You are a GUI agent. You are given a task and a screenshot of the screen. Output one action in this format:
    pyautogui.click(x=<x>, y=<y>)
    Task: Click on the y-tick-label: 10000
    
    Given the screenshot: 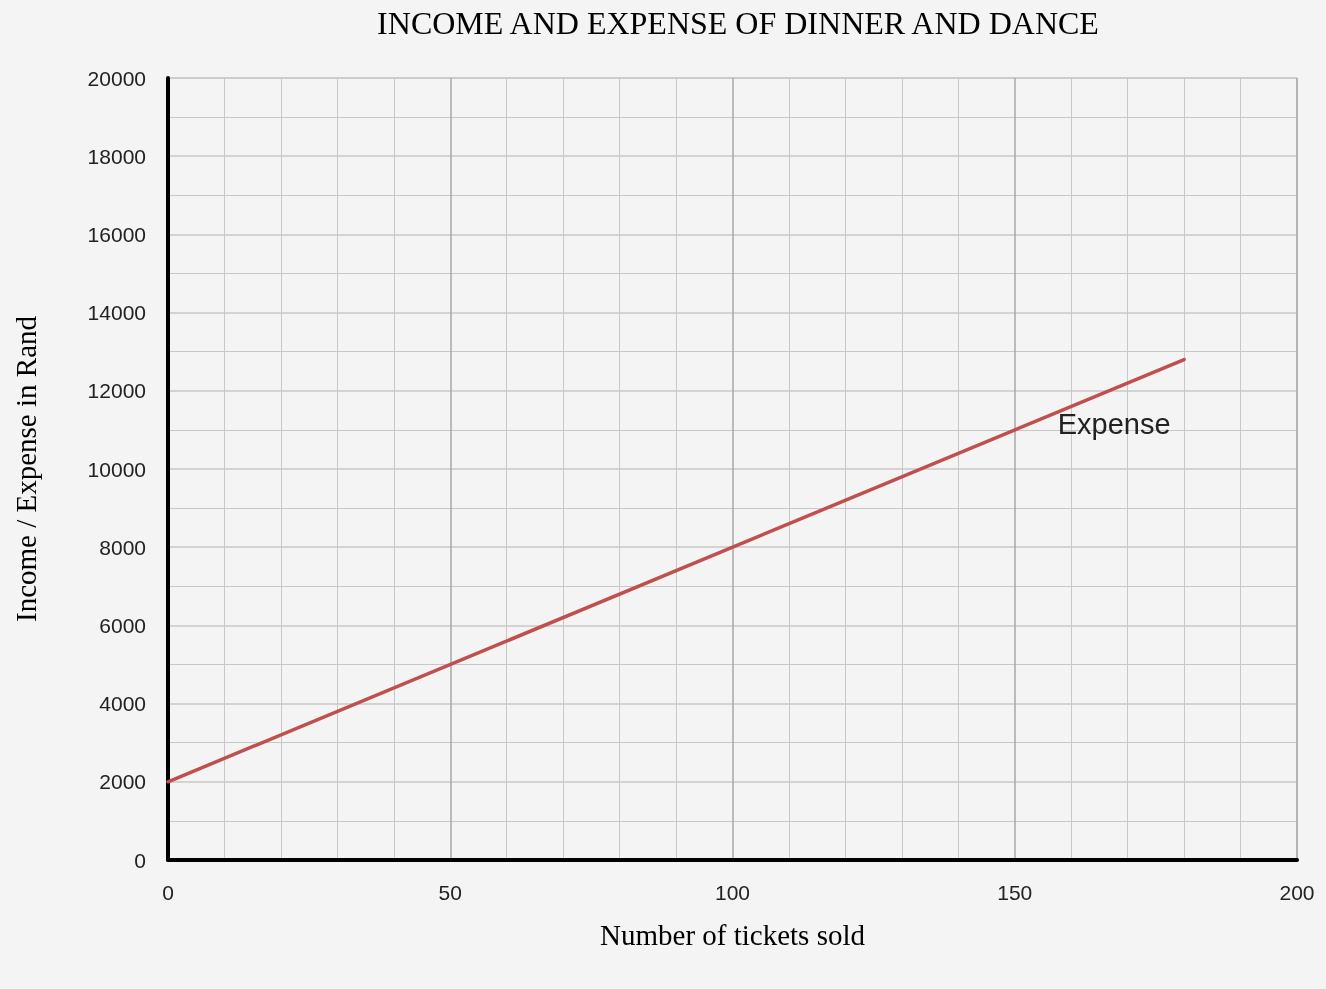 What is the action you would take?
    pyautogui.click(x=116, y=469)
    